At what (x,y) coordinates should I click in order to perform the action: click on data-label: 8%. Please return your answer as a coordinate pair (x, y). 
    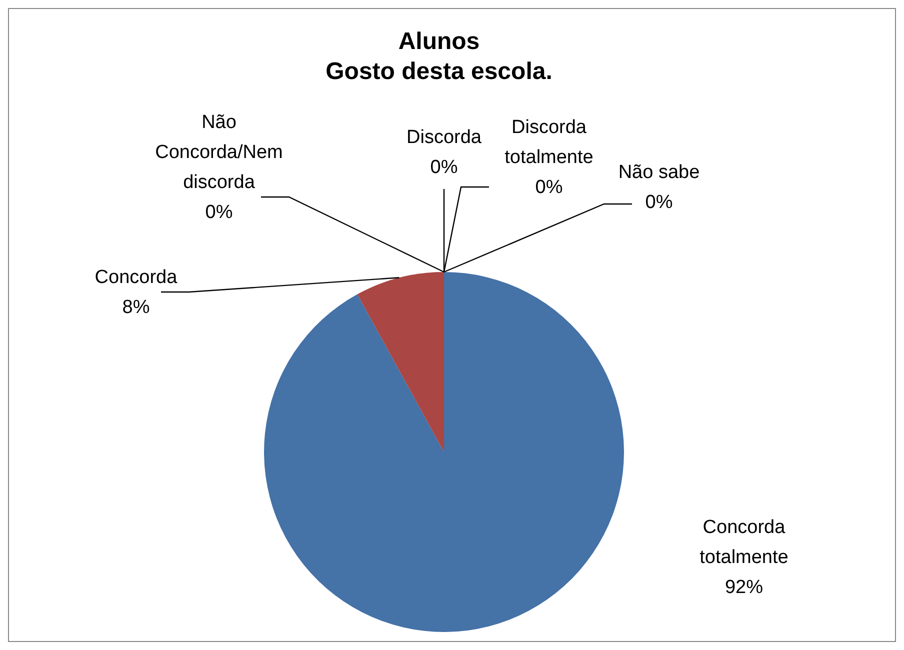
    Looking at the image, I should click on (136, 307).